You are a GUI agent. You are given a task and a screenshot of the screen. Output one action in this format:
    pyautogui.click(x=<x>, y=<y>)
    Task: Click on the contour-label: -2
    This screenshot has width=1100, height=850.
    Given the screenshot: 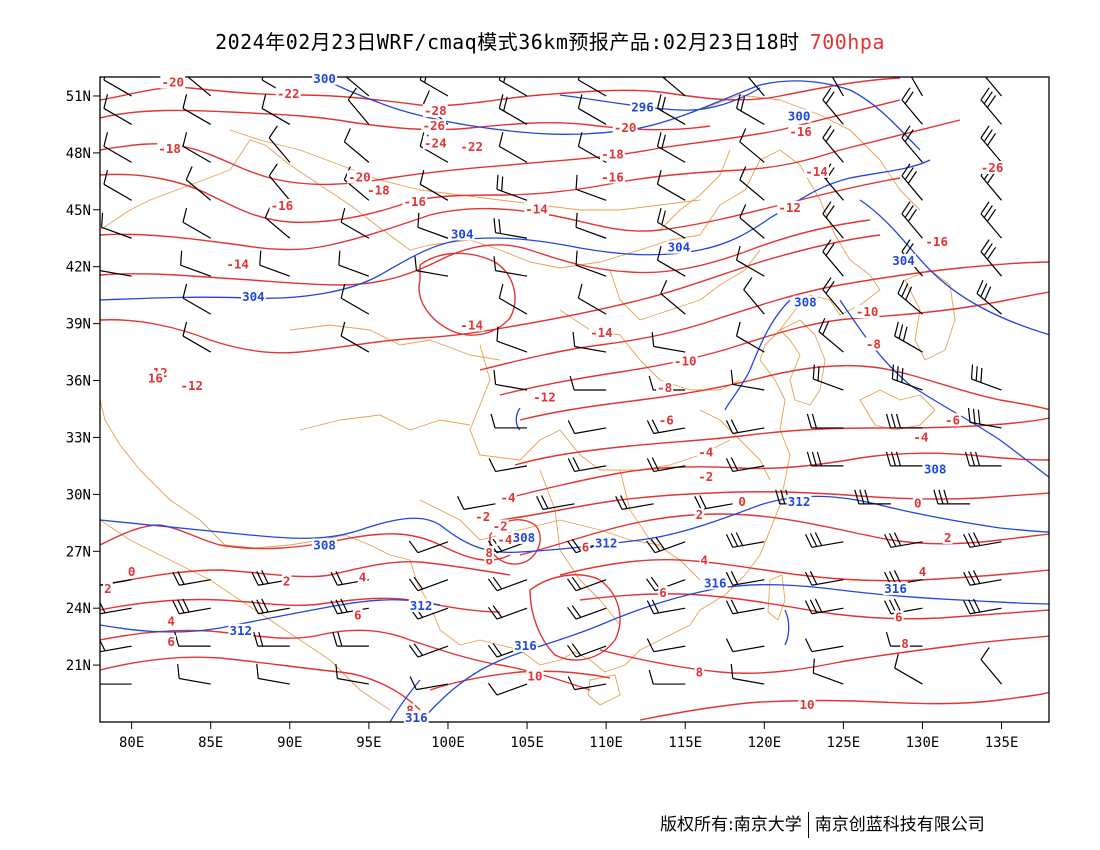 What is the action you would take?
    pyautogui.click(x=705, y=476)
    